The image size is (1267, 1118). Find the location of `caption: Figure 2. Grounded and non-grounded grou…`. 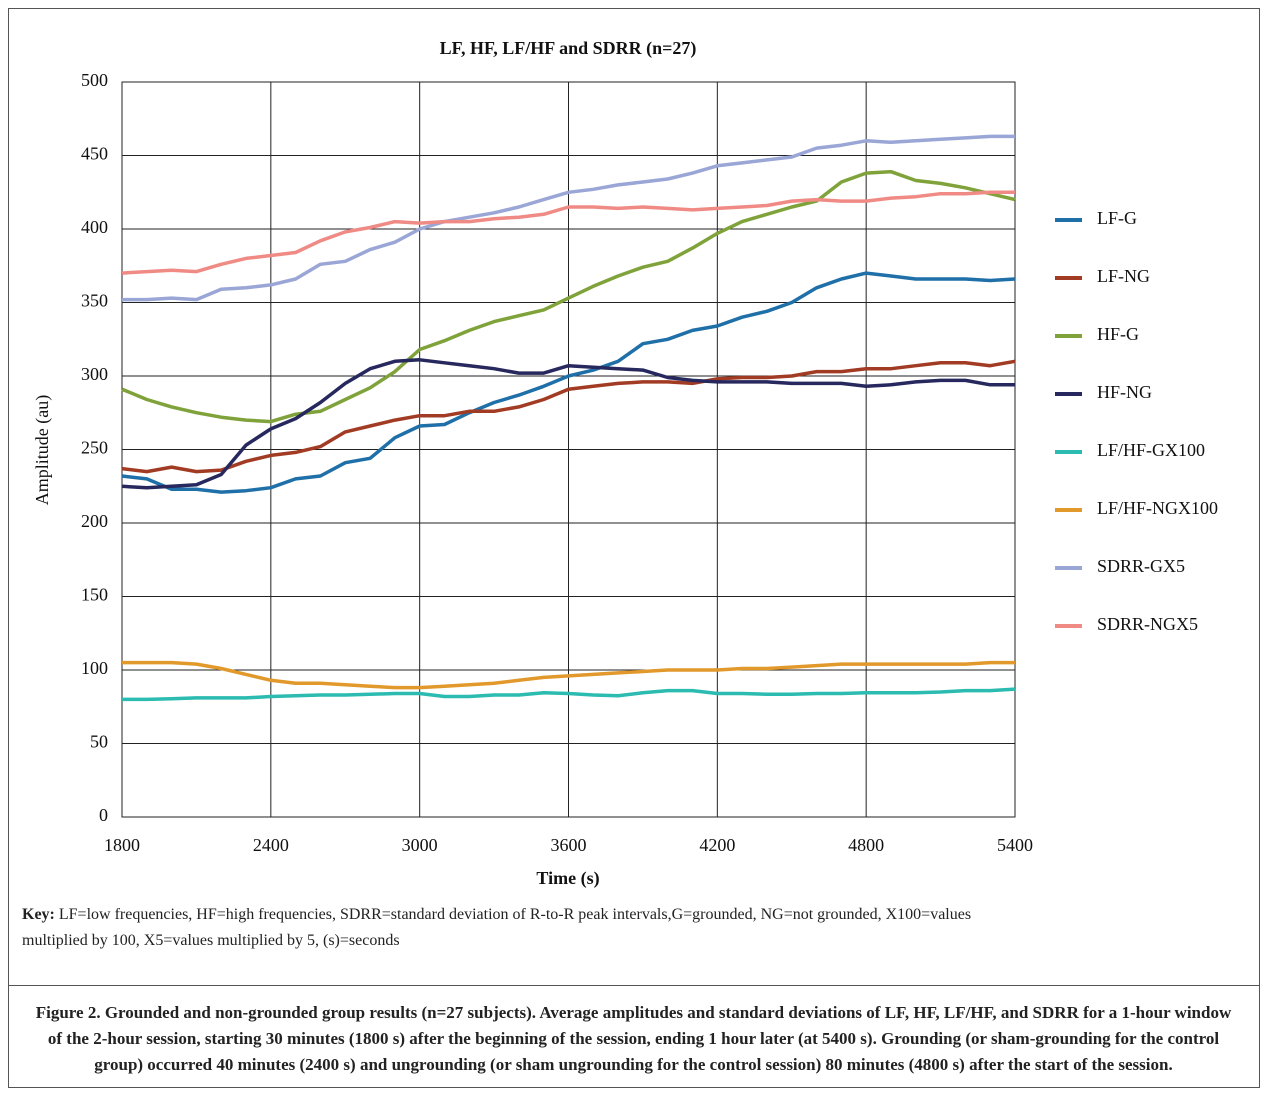

caption: Figure 2. Grounded and non-grounded grou… is located at coordinates (633, 1038).